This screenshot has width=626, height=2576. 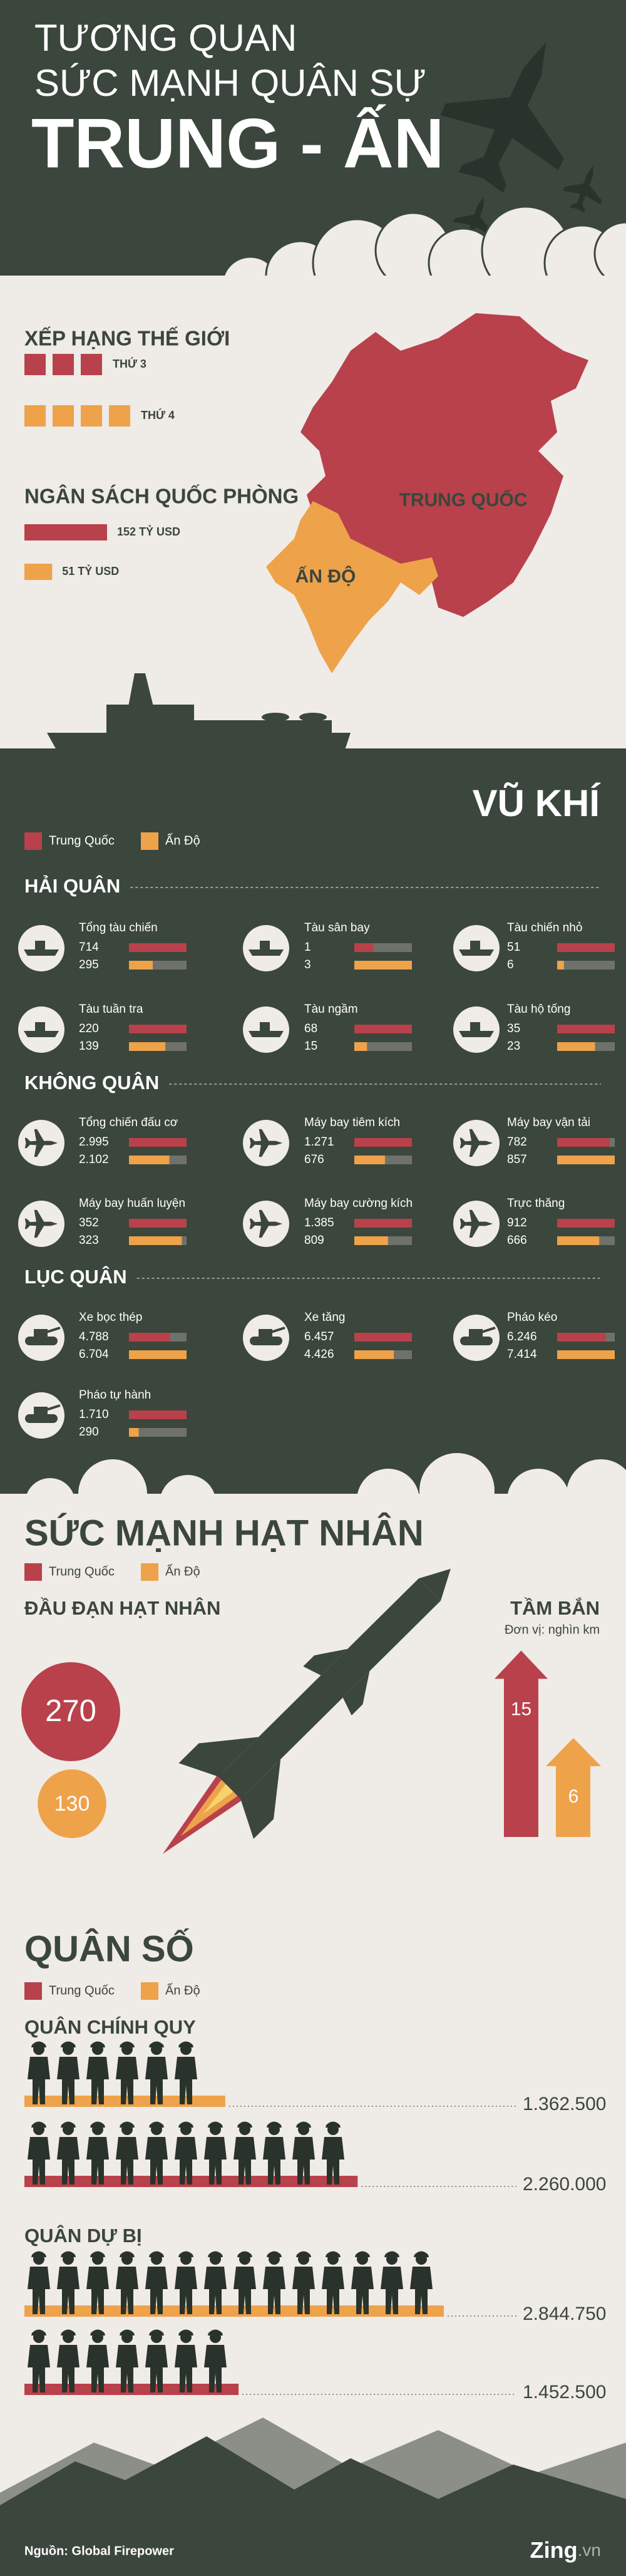 What do you see at coordinates (94, 1142) in the screenshot?
I see `weapon-value: 2.995` at bounding box center [94, 1142].